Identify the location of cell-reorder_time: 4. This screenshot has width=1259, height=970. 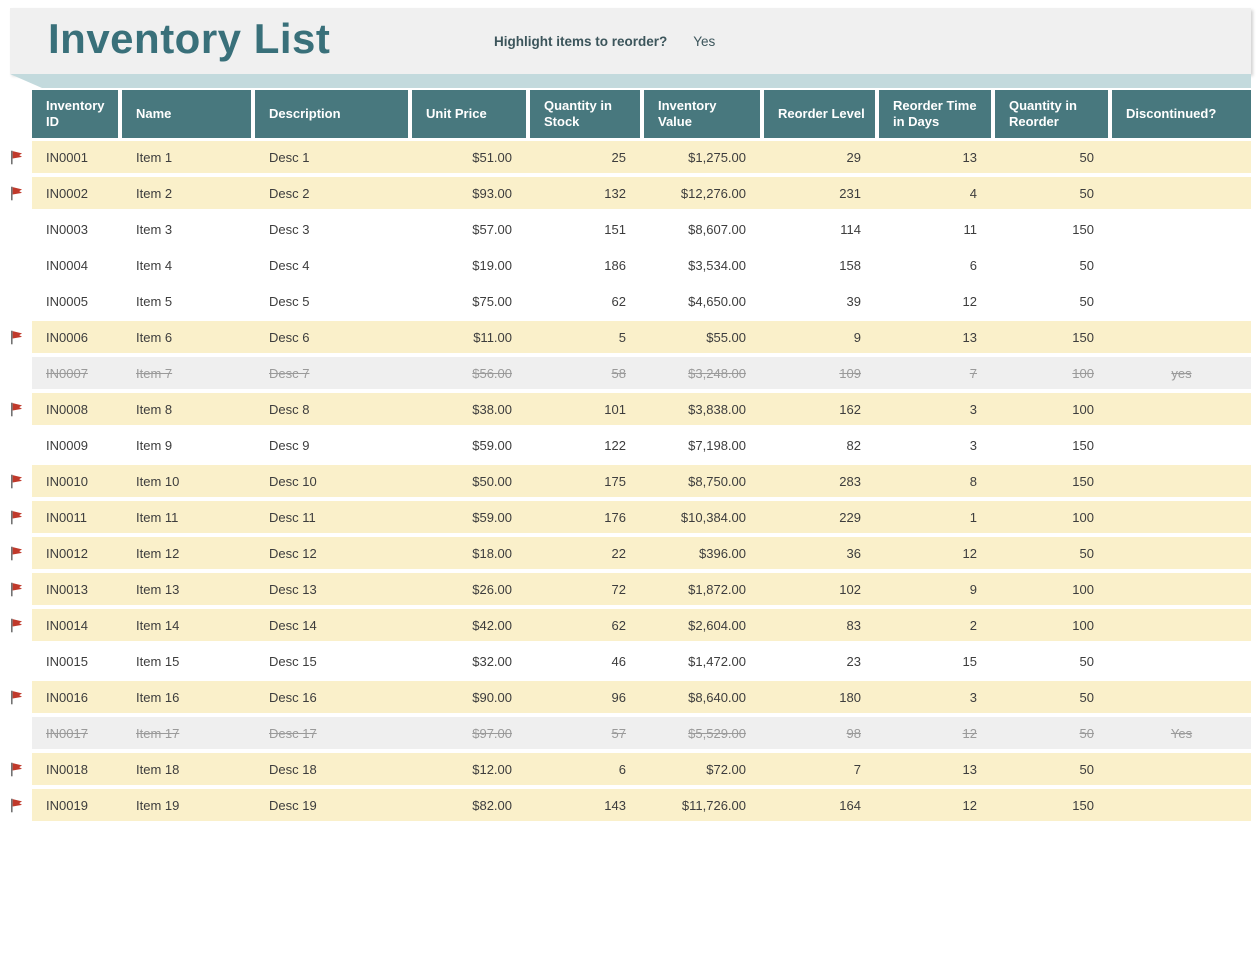
(973, 193).